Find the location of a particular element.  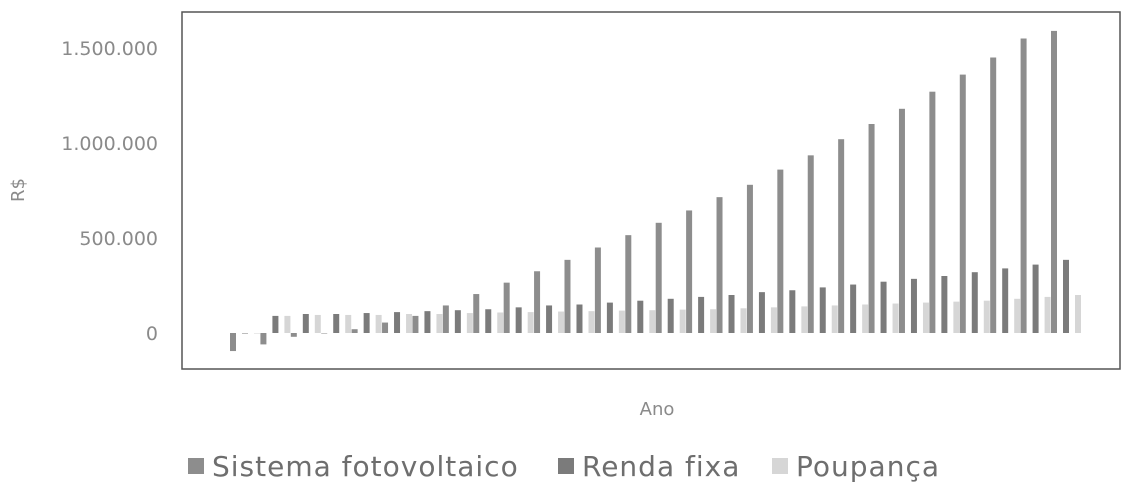

y-tick-label: 1.000.000 is located at coordinates (109, 144).